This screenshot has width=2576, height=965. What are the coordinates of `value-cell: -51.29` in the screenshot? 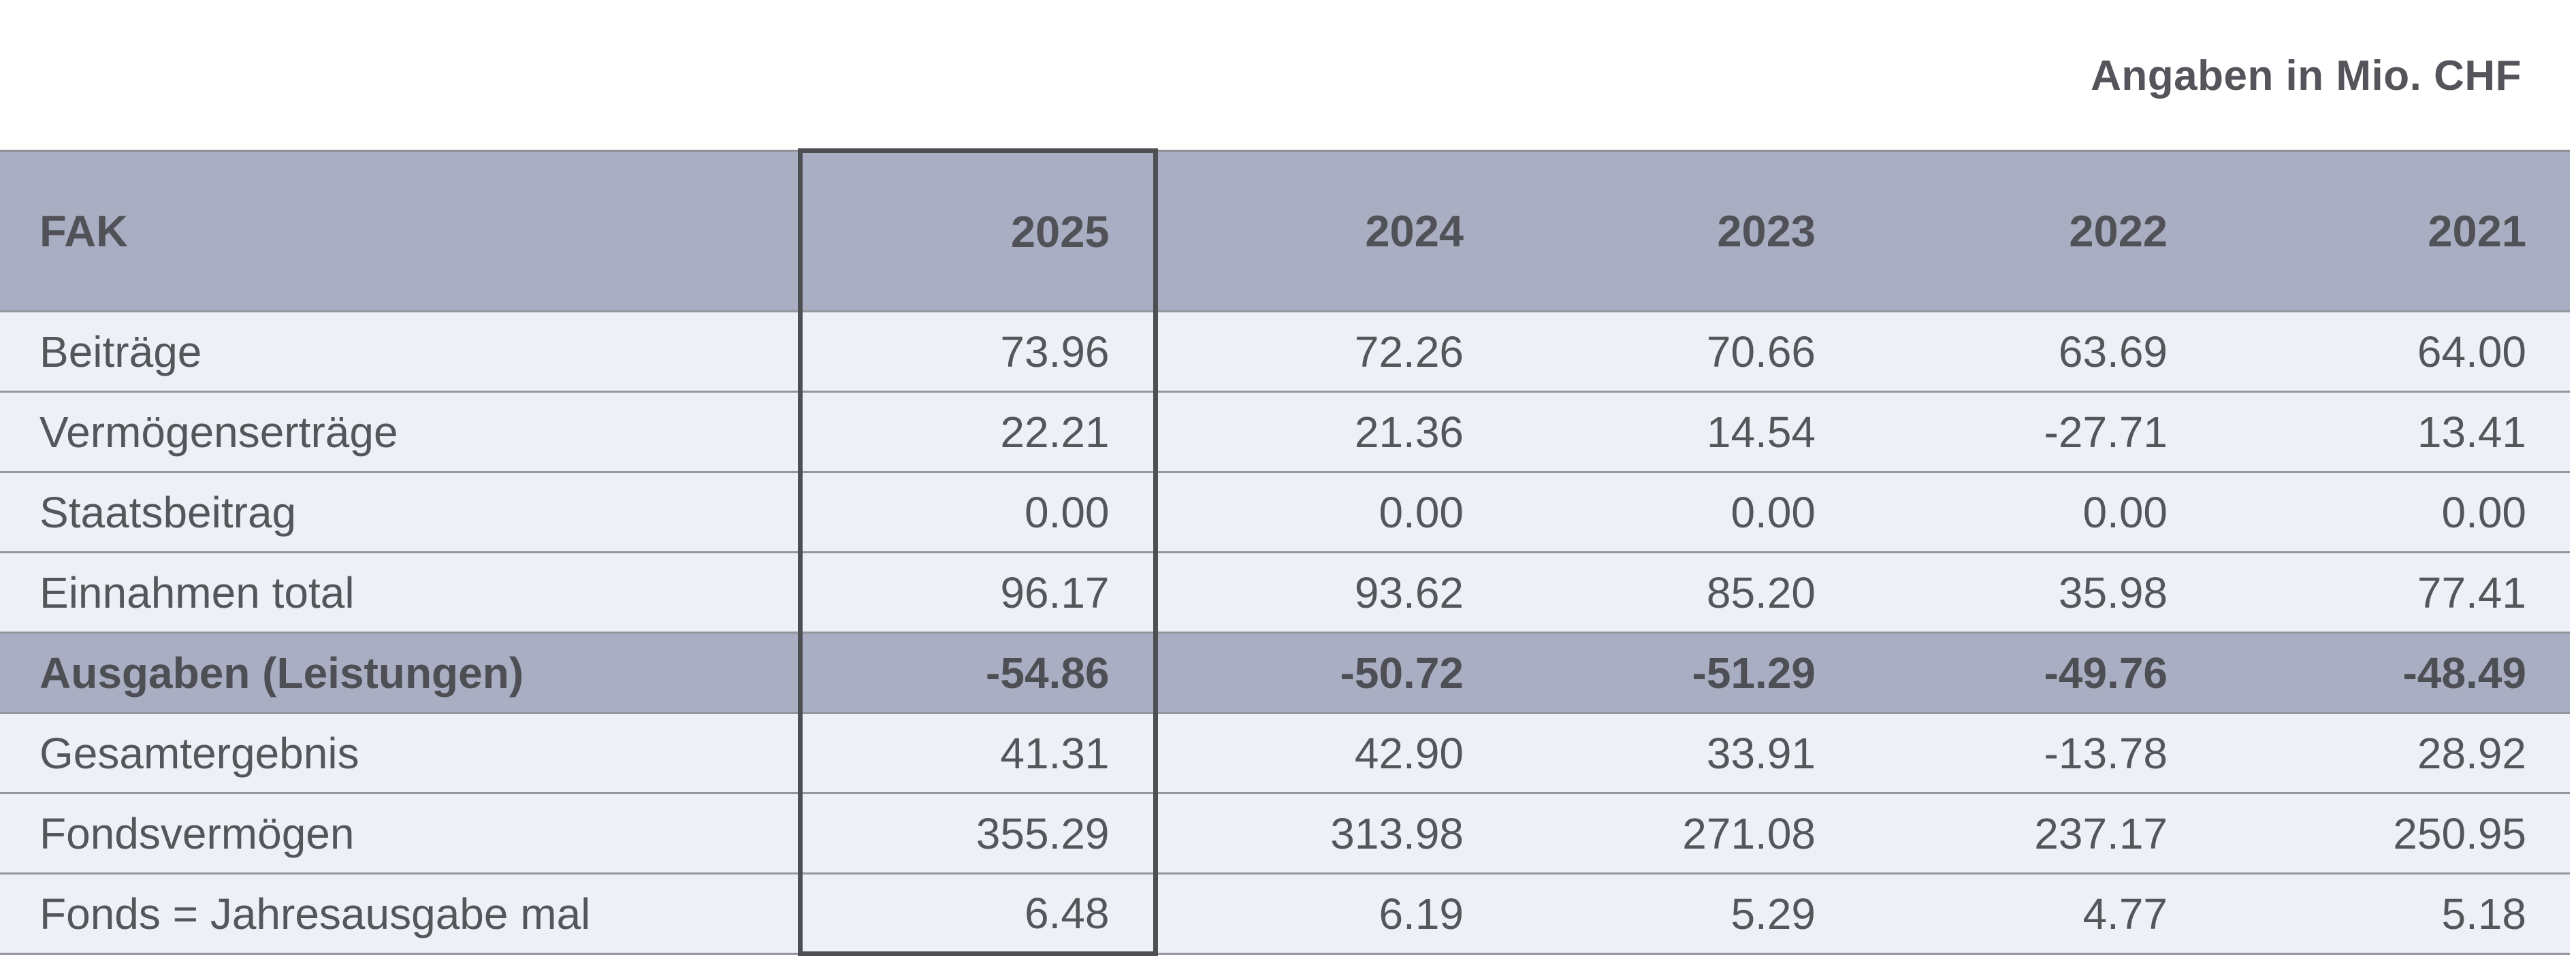 It's located at (1683, 673).